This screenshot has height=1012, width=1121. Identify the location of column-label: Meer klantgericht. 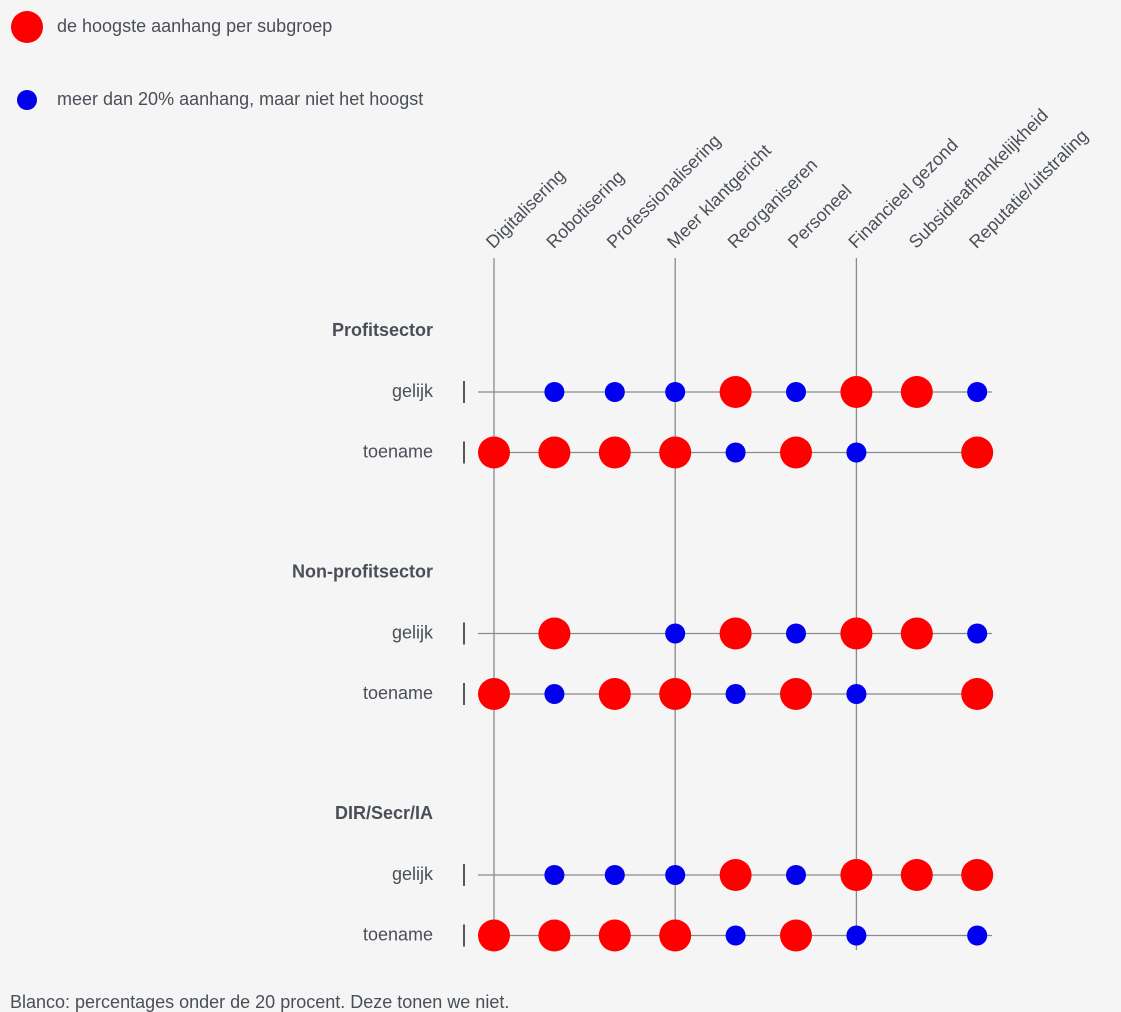
(719, 196).